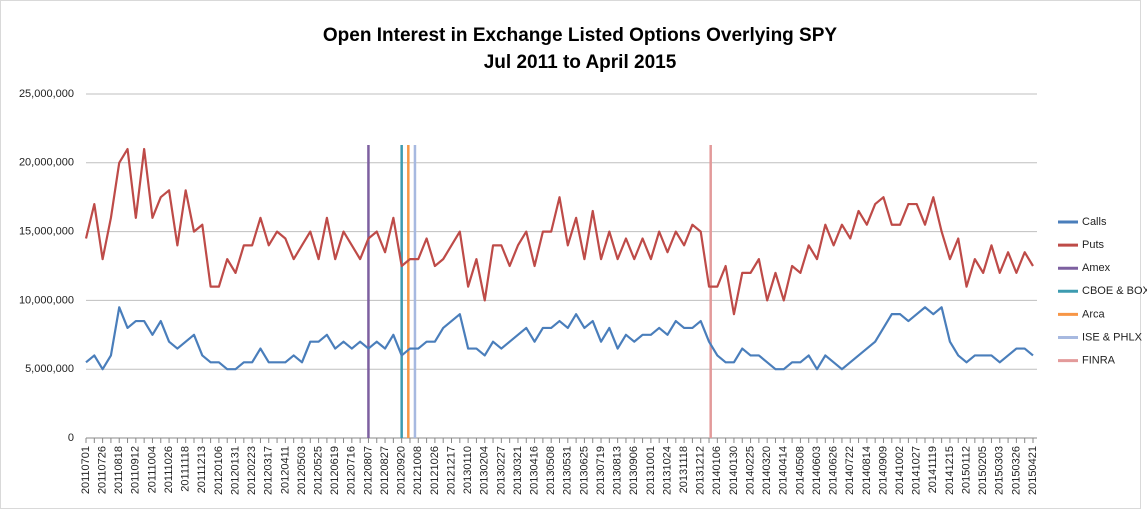 This screenshot has height=510, width=1147. I want to click on x-tick-label: 20120525, so click(319, 470).